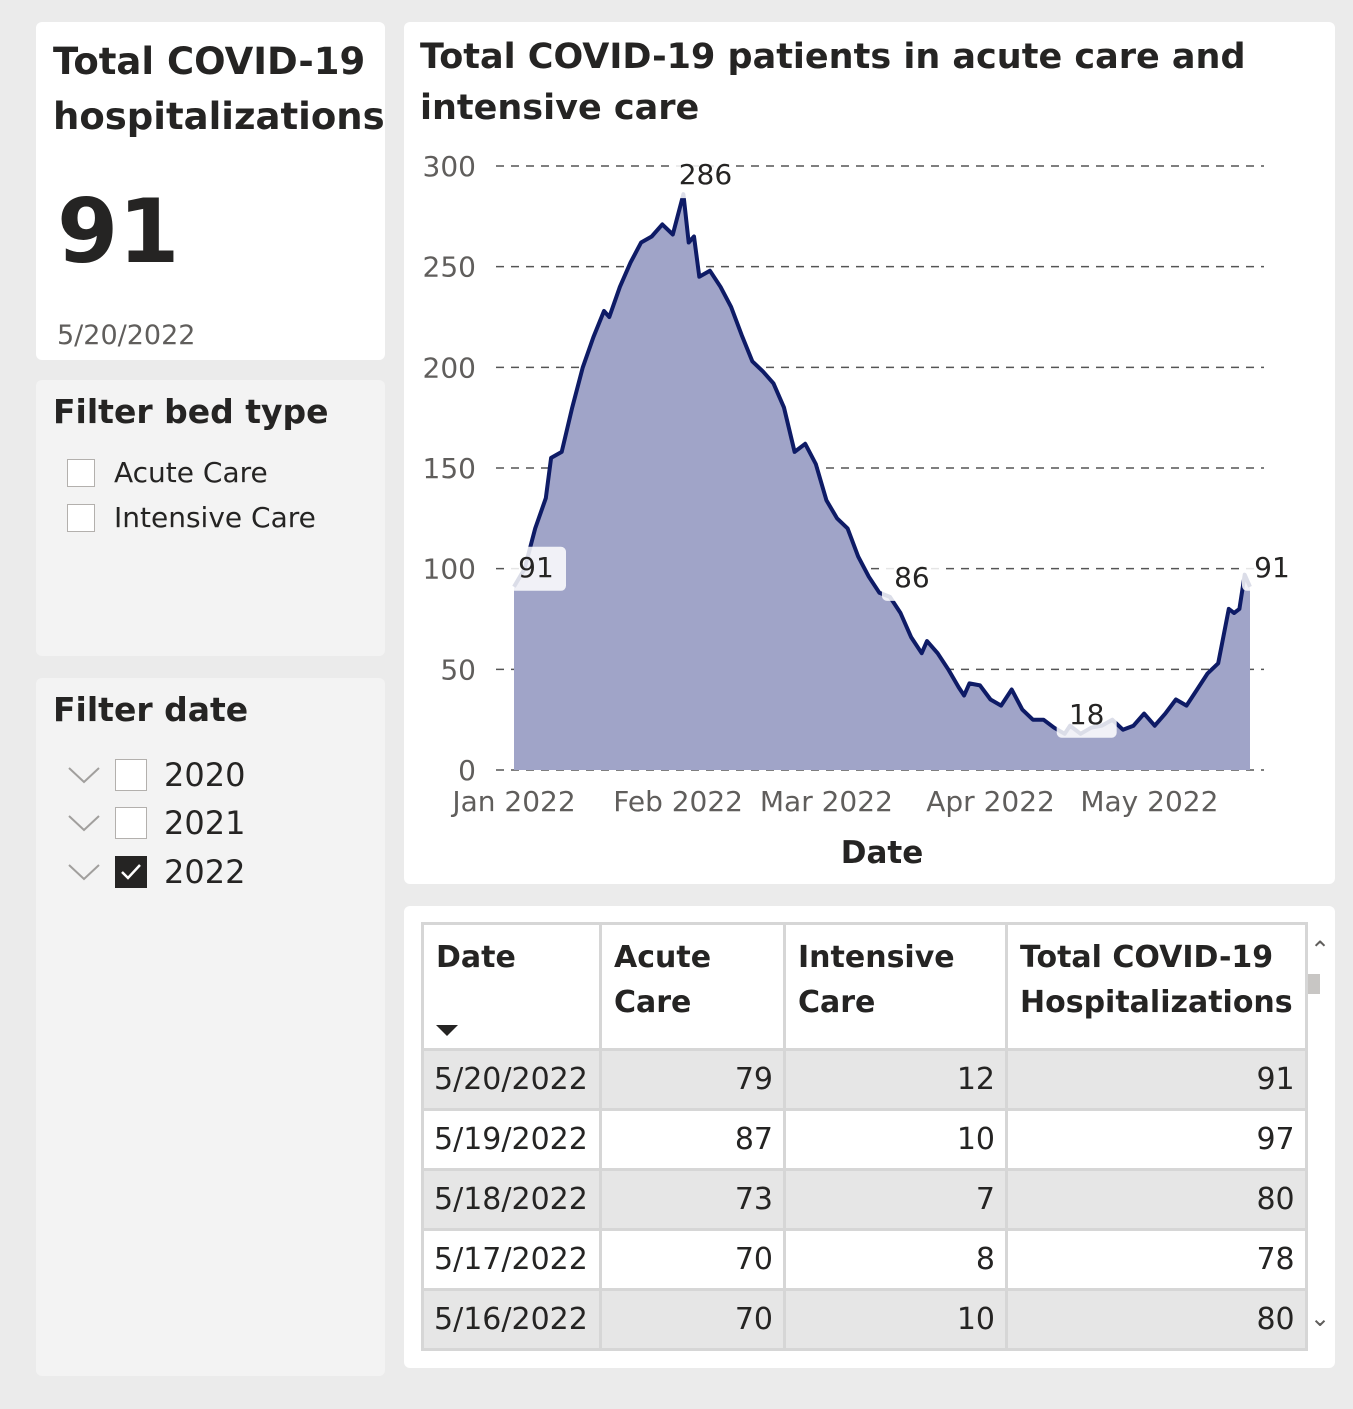 This screenshot has height=1409, width=1353. Describe the element at coordinates (511, 1079) in the screenshot. I see `cell-date: 5/20/2022` at that location.